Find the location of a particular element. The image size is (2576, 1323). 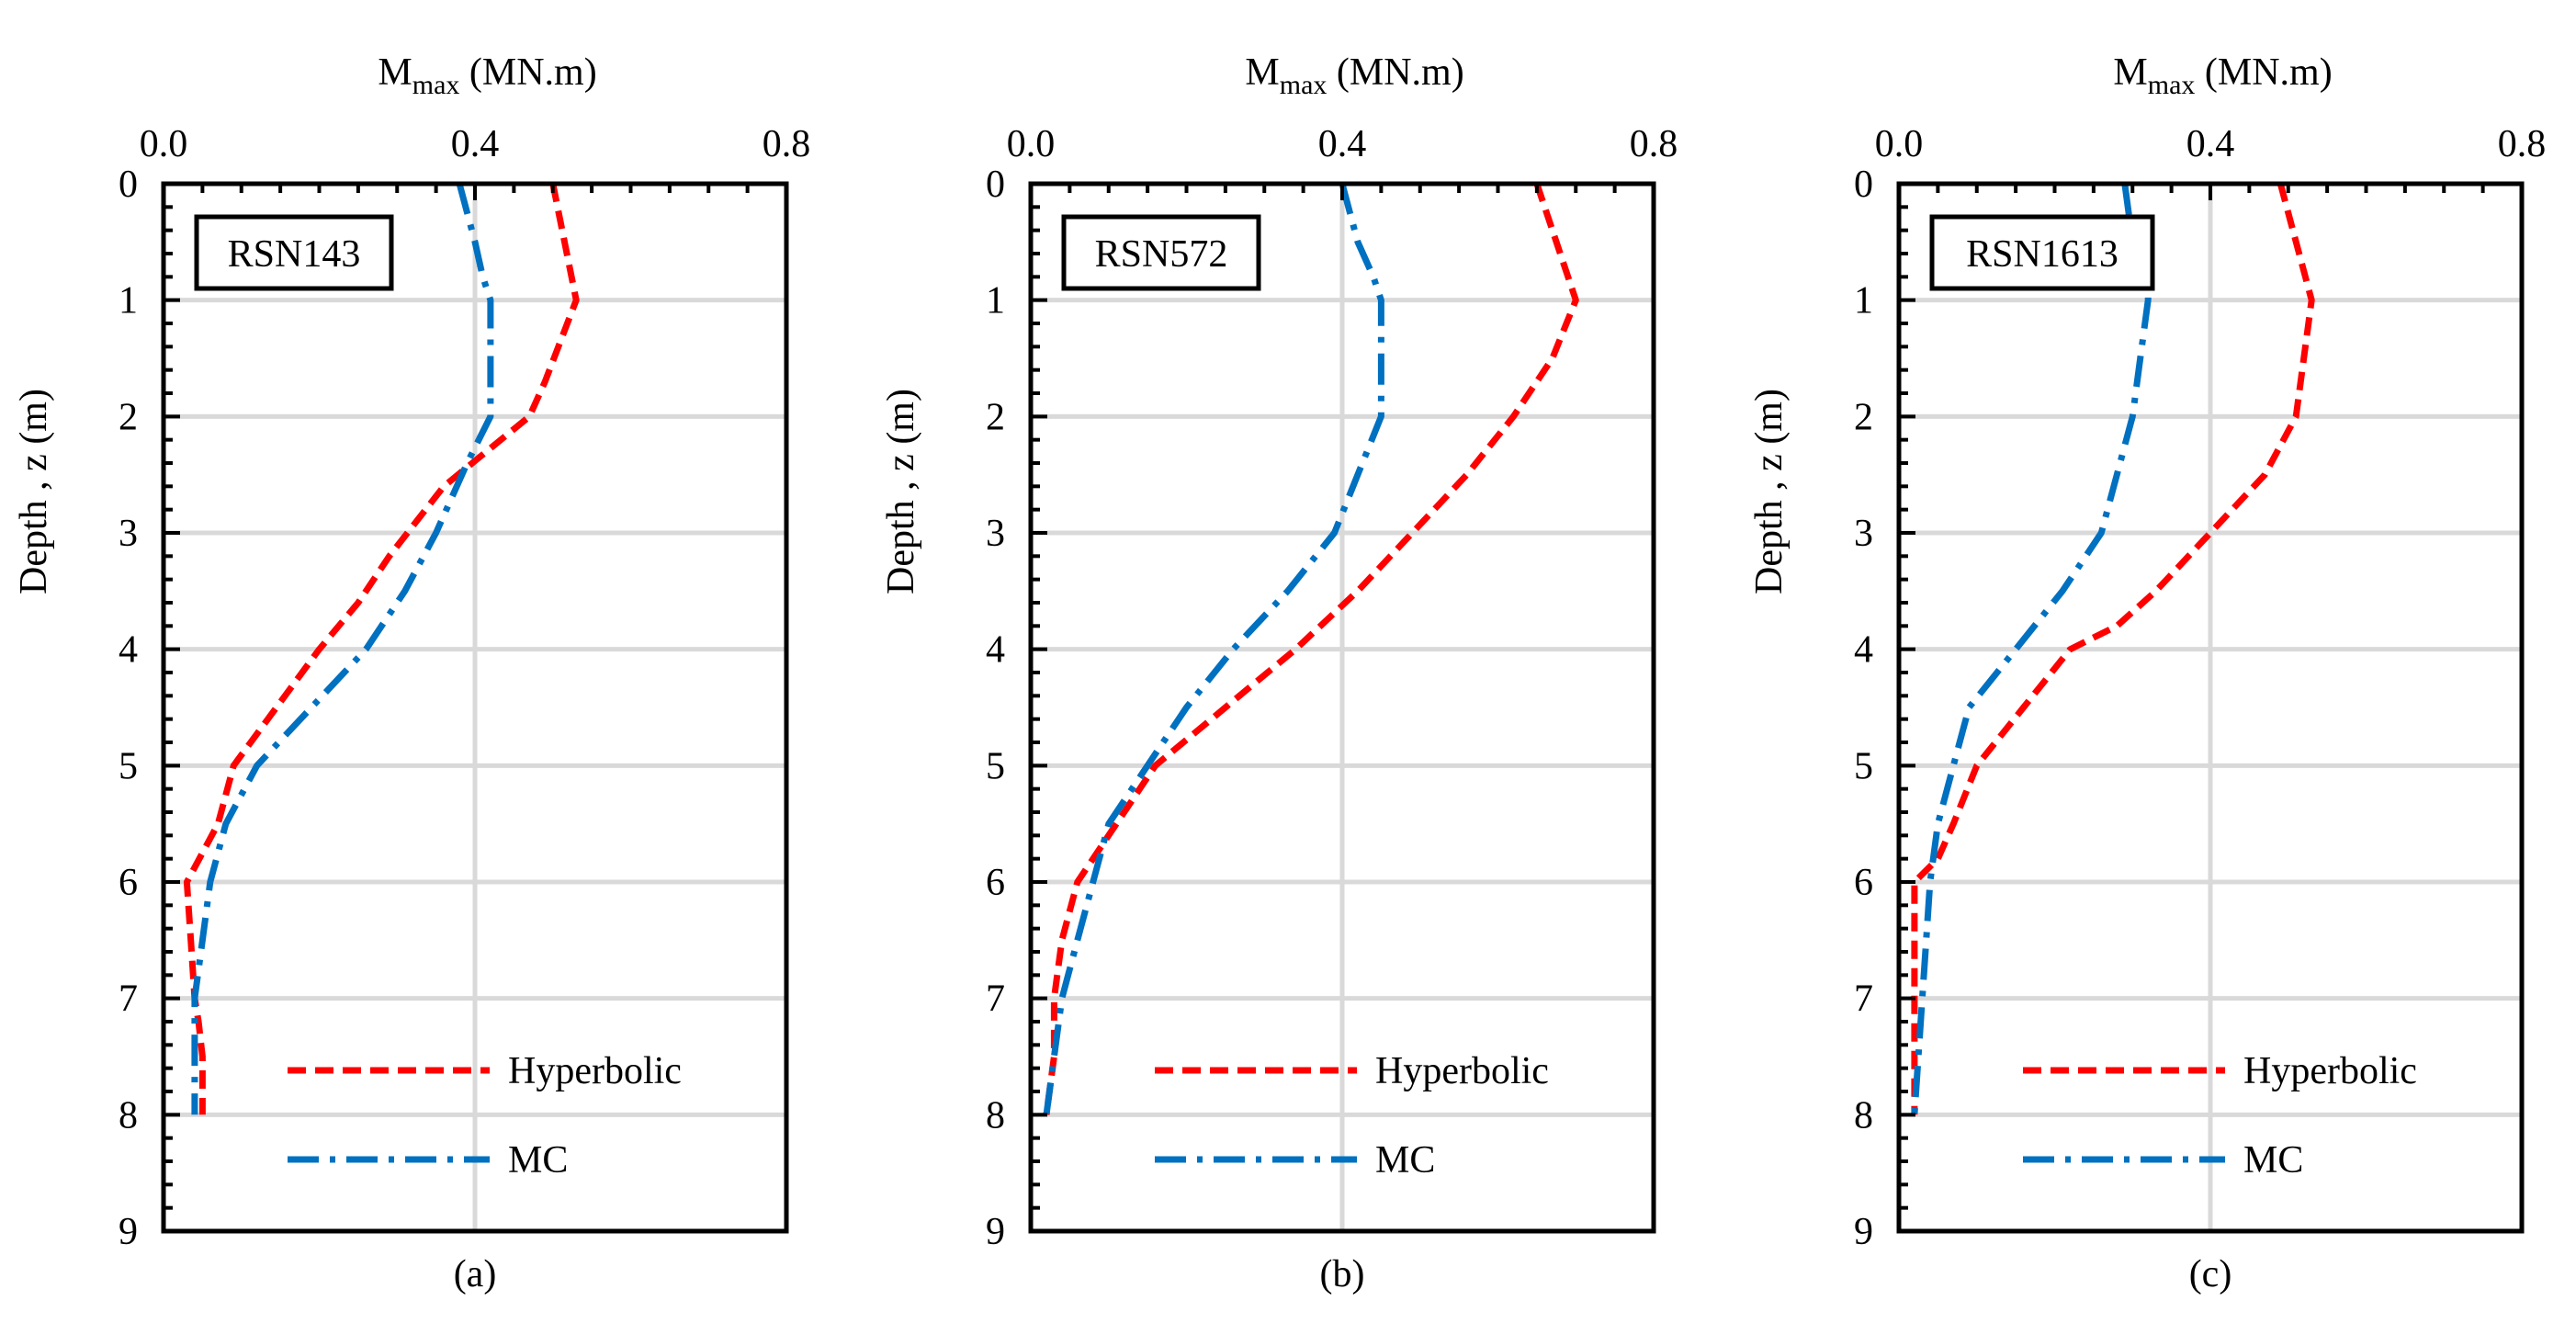

record-label: RSN572 is located at coordinates (1161, 254).